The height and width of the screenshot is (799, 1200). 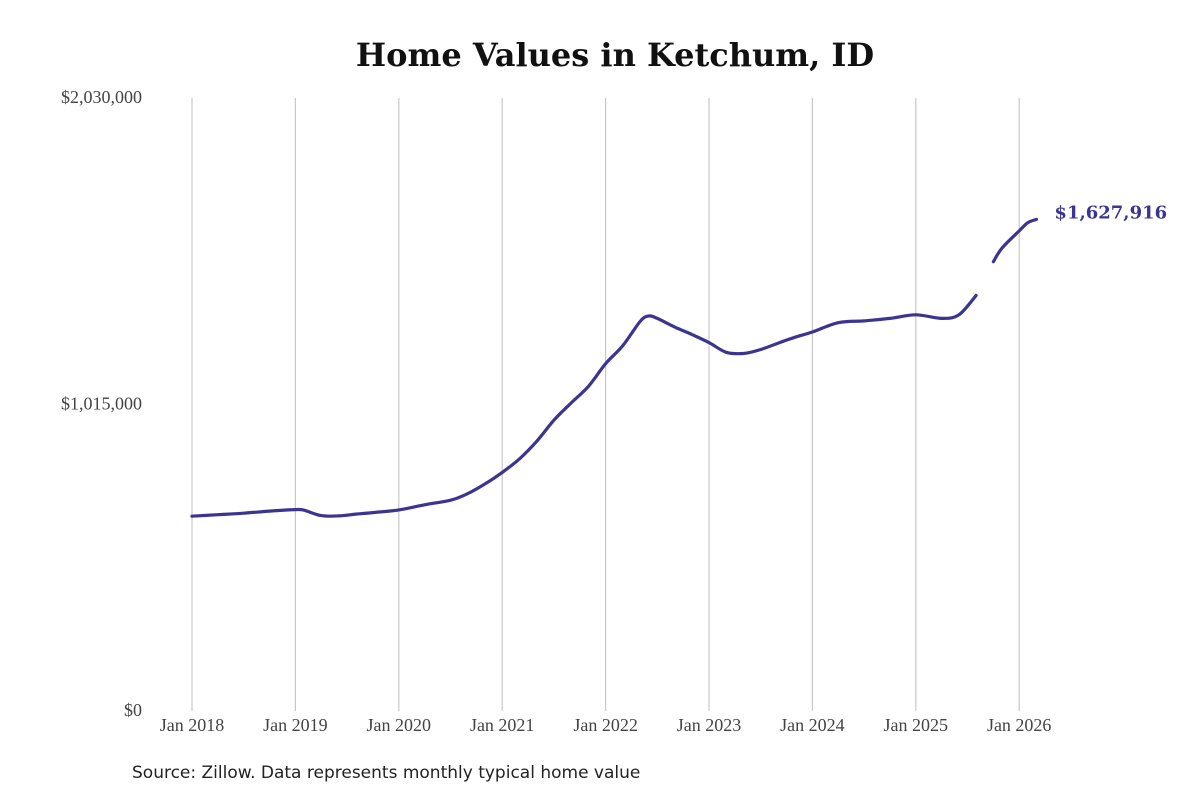 I want to click on x-tick-label: Jan 2026, so click(x=1019, y=725).